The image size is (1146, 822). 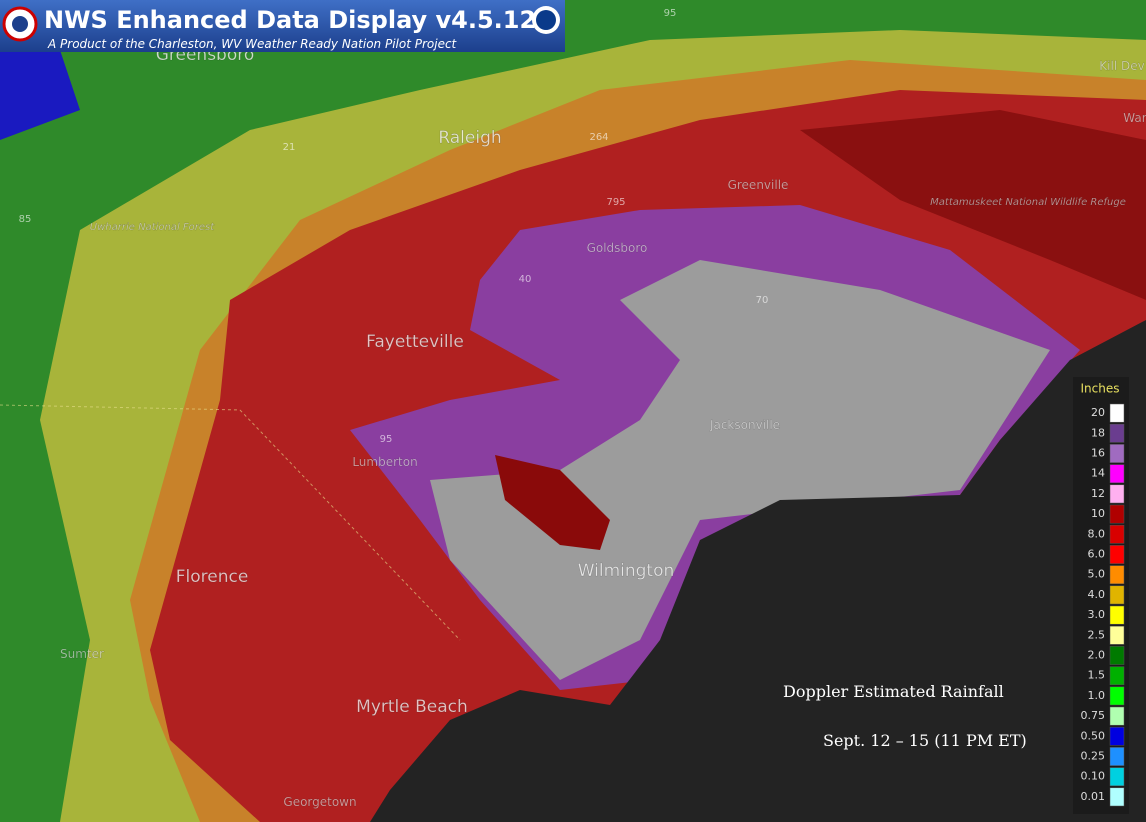 What do you see at coordinates (1097, 675) in the screenshot?
I see `legend-label: 1.5` at bounding box center [1097, 675].